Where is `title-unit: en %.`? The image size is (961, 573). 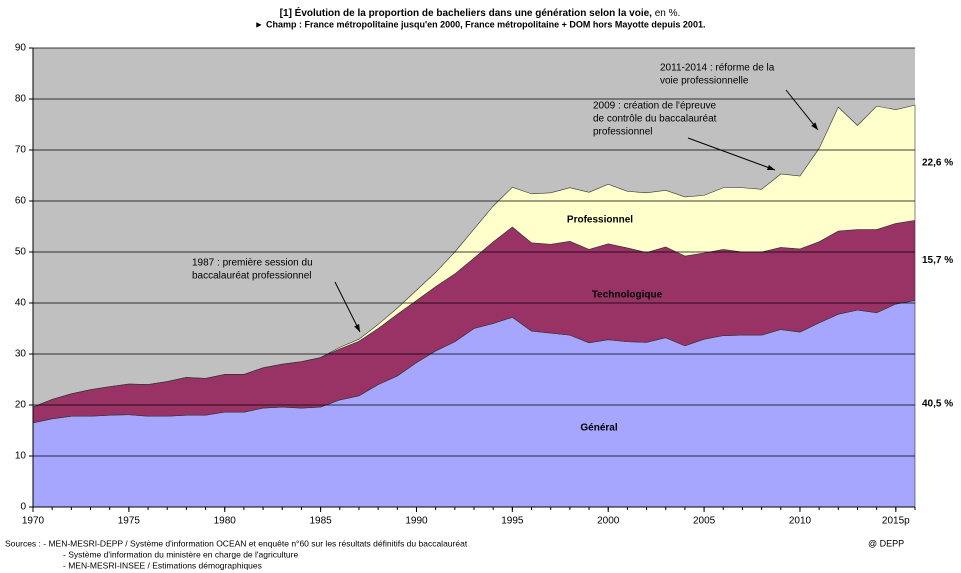 title-unit: en %. is located at coordinates (668, 13).